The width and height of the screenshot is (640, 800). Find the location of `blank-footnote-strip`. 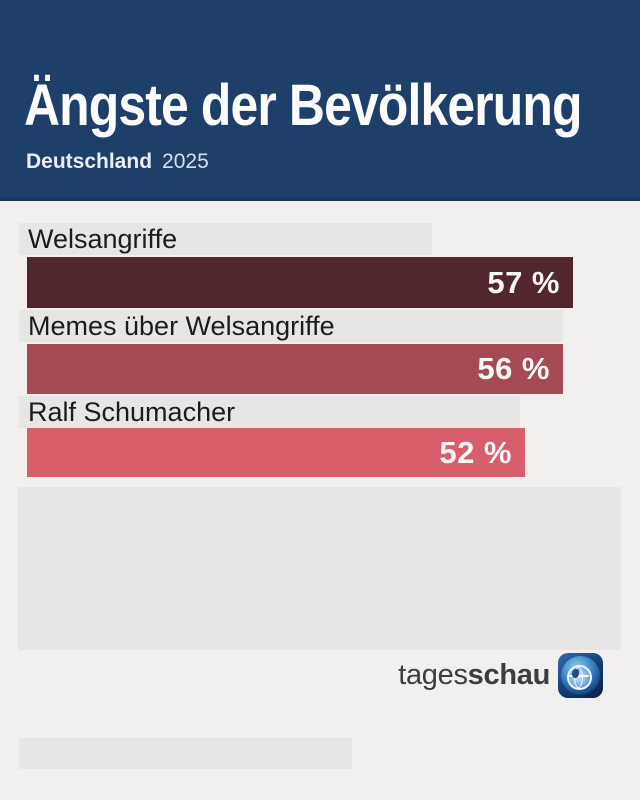

blank-footnote-strip is located at coordinates (185, 753).